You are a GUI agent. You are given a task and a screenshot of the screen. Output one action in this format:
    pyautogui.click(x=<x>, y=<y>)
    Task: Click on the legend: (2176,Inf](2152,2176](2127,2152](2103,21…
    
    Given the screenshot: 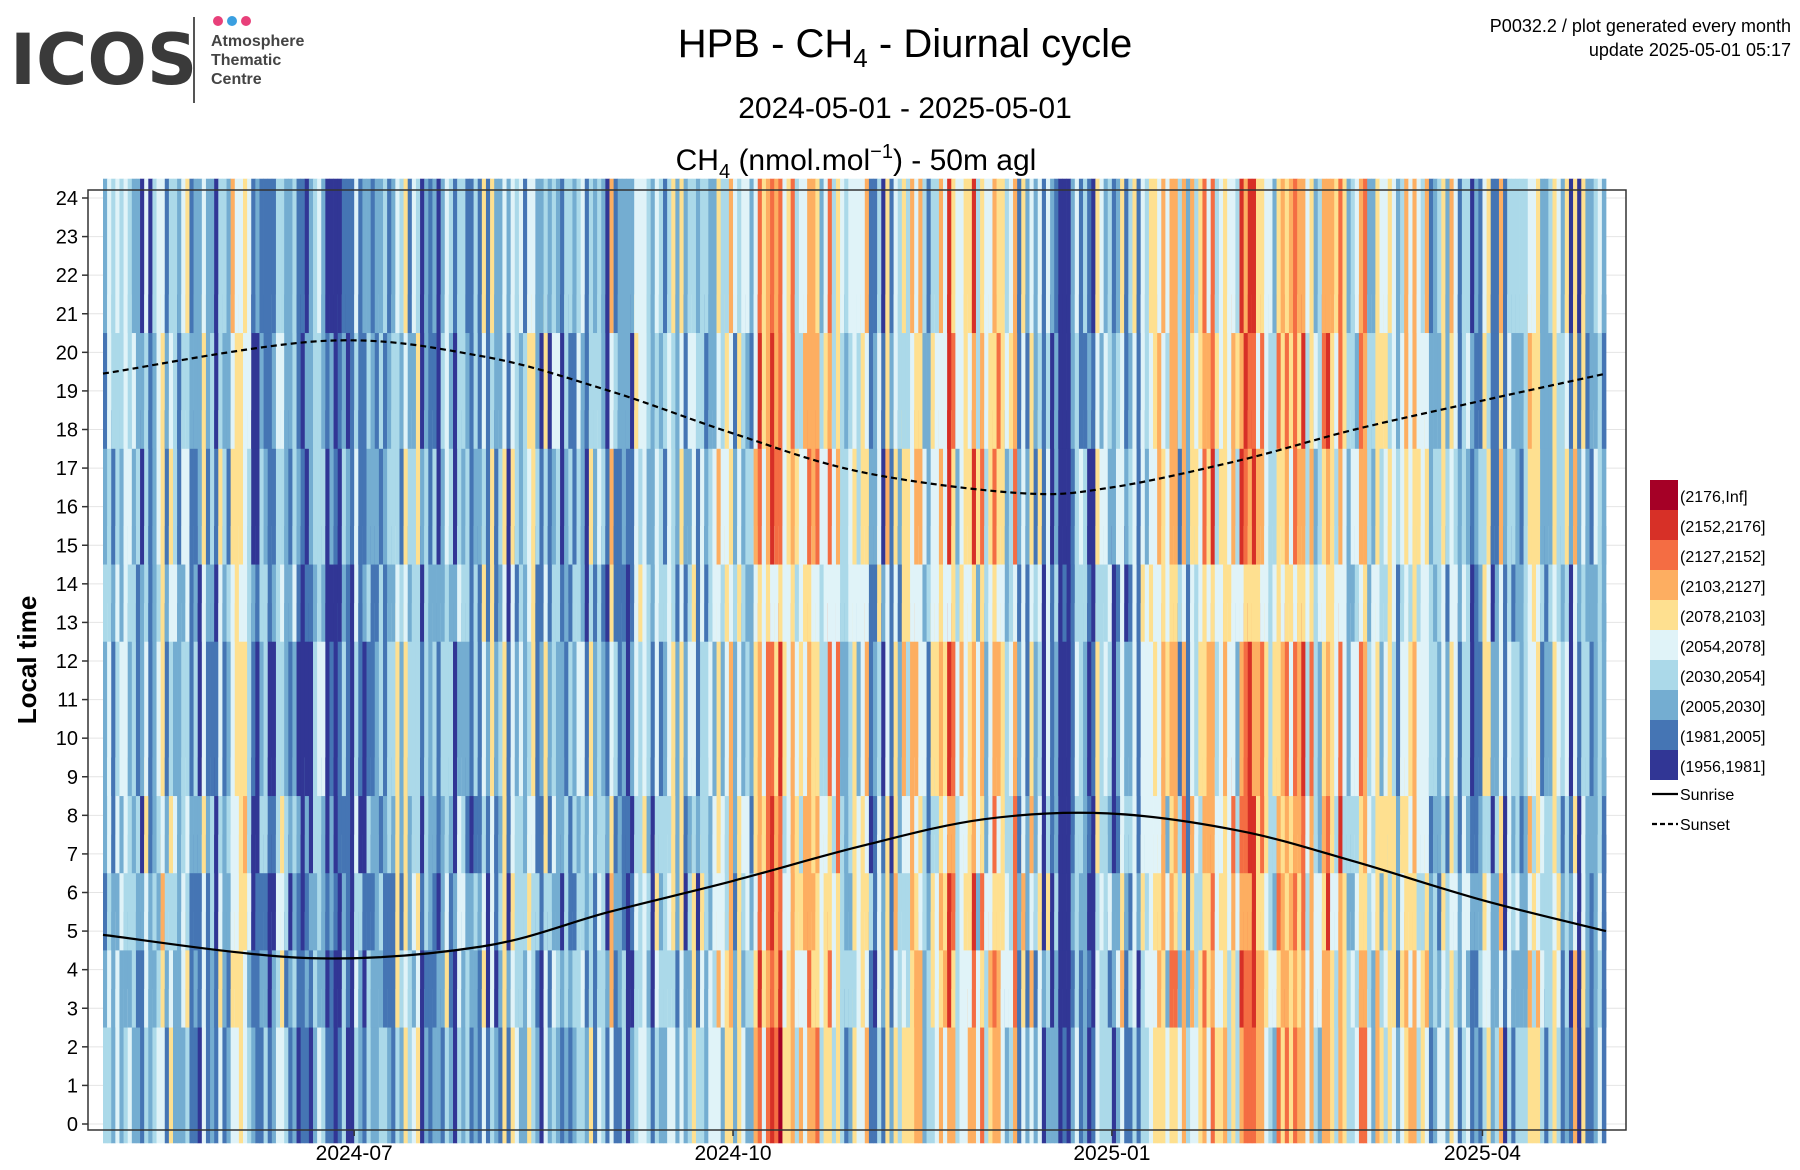 What is the action you would take?
    pyautogui.click(x=1707, y=657)
    